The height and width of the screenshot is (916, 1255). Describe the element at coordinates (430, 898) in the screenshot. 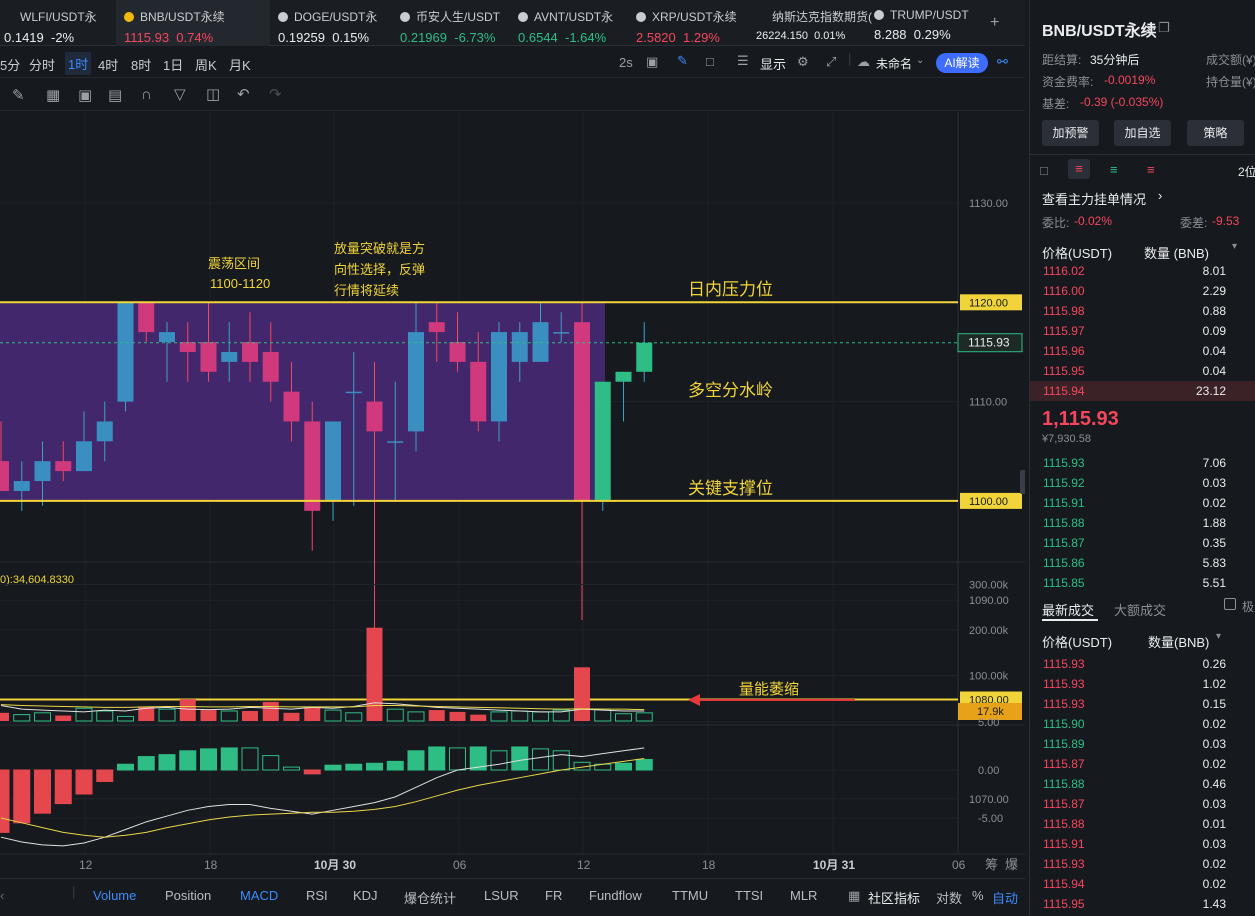

I see `indicator-爆仓统计: 爆仓统计` at that location.